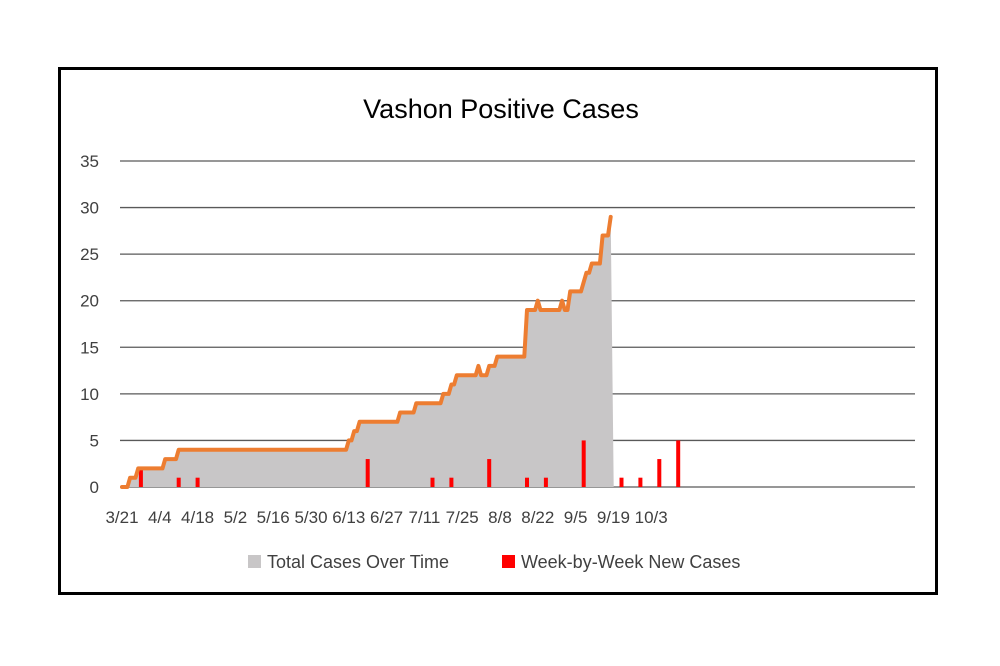 Image resolution: width=1000 pixels, height=666 pixels. I want to click on legend-swatch-total-cases, so click(254, 561).